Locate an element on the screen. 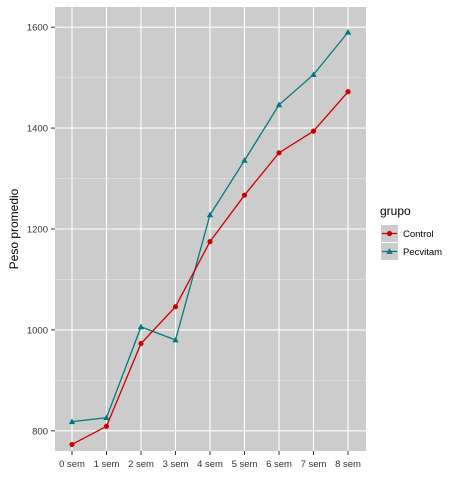  x-tick-label: 4 sem is located at coordinates (210, 464).